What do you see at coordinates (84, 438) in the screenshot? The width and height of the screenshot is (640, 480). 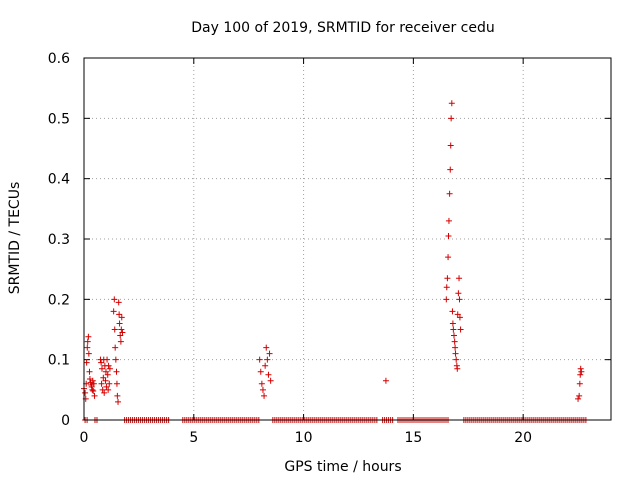 I see `x-tick-label: 0` at bounding box center [84, 438].